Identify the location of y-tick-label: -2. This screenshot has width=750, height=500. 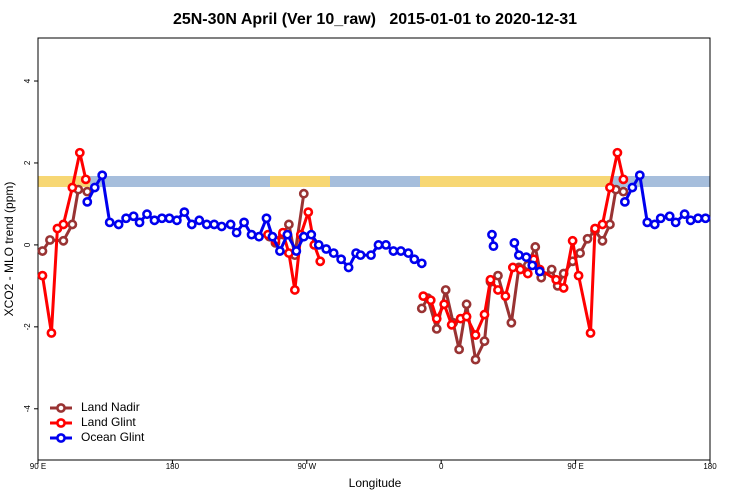
(27, 327).